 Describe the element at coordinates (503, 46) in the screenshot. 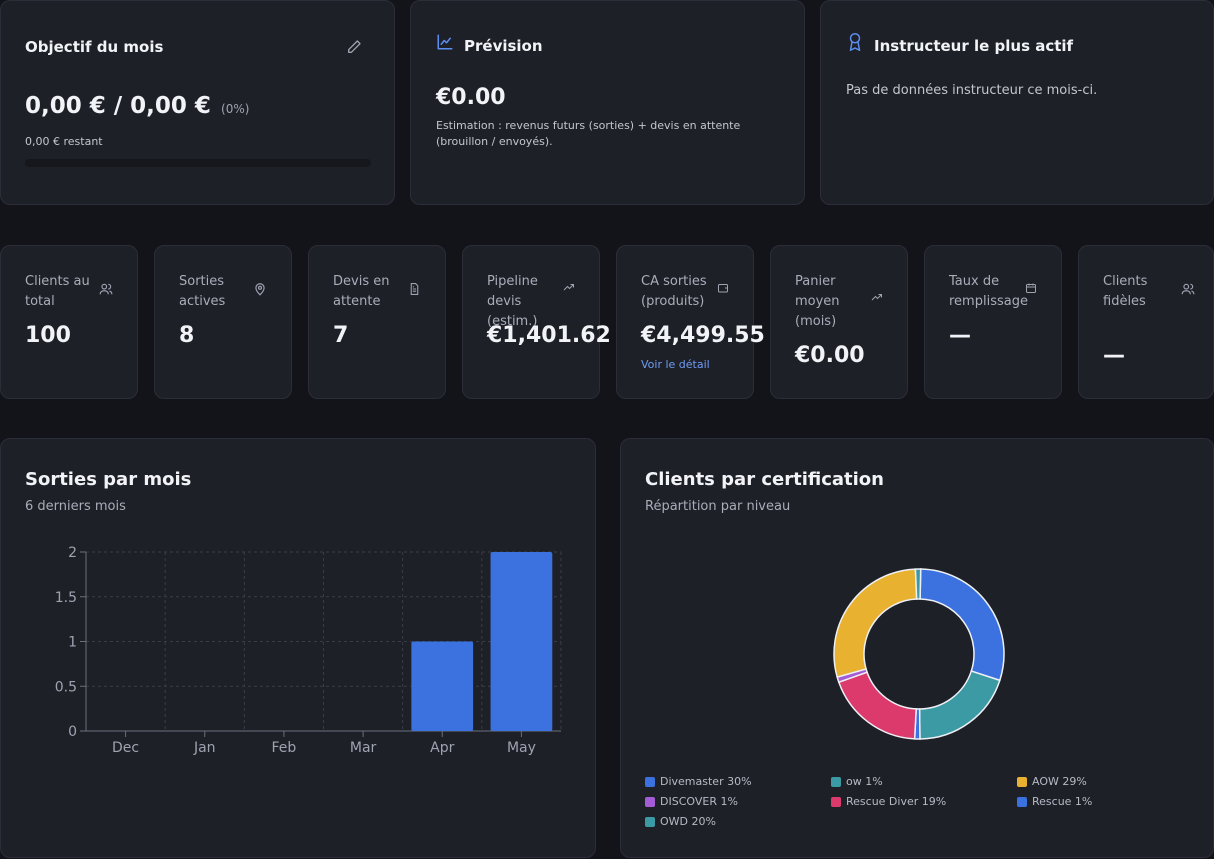

I see `forecast-title: Prévision` at that location.